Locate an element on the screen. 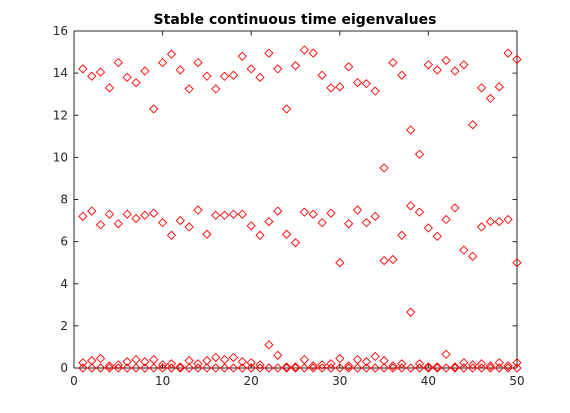  x-tick-label: 10 is located at coordinates (162, 381).